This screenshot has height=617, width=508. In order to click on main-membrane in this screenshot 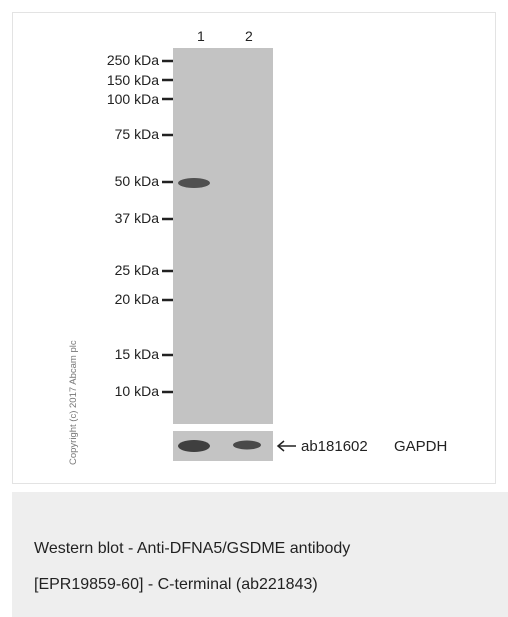, I will do `click(223, 236)`.